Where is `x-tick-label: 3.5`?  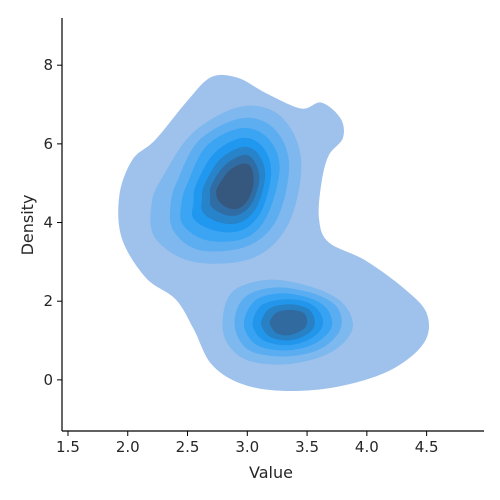
x-tick-label: 3.5 is located at coordinates (307, 447).